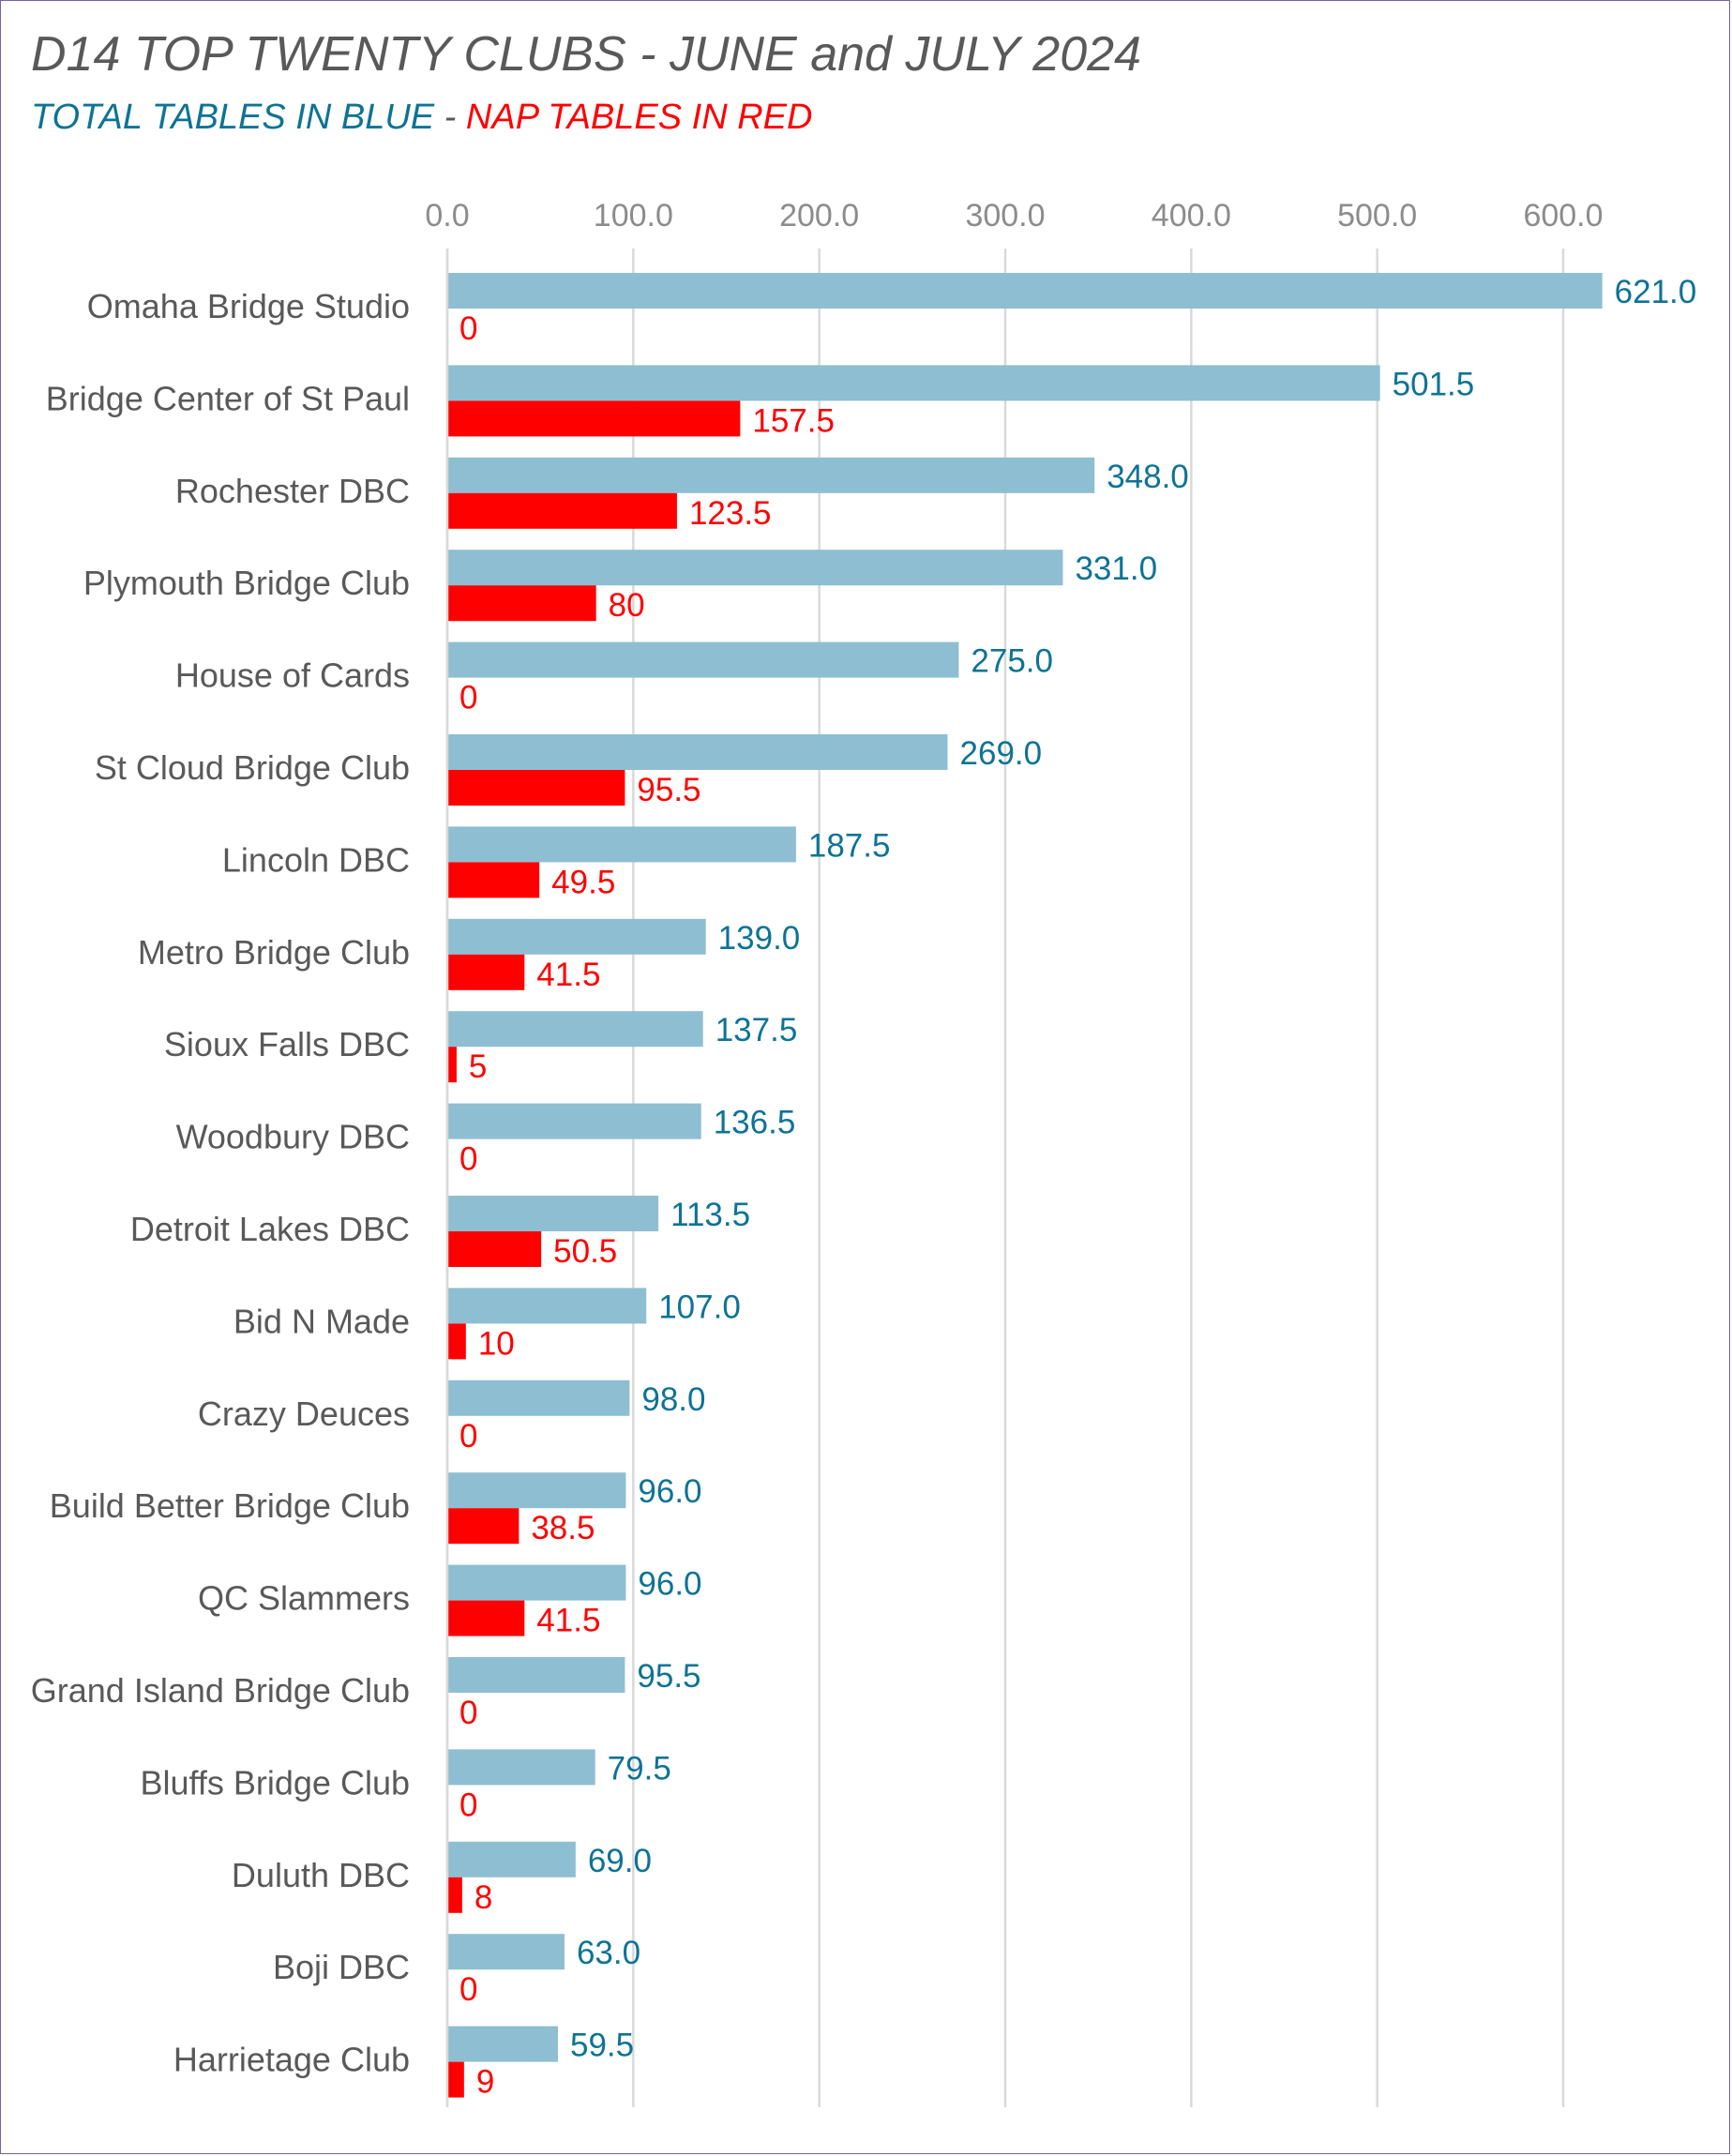 The width and height of the screenshot is (1732, 2156). What do you see at coordinates (304, 1598) in the screenshot?
I see `category-label: QC Slammers` at bounding box center [304, 1598].